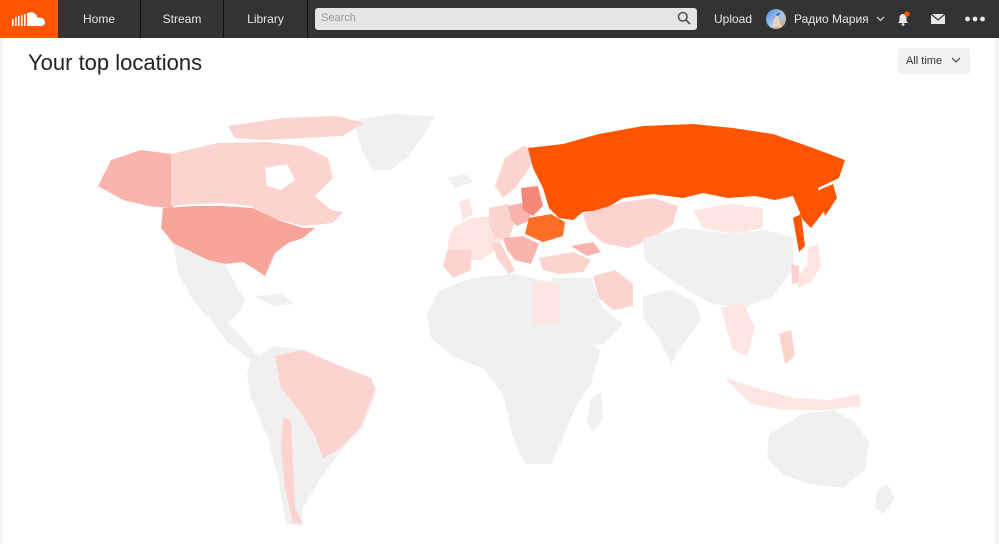 The image size is (999, 544). Describe the element at coordinates (795, 274) in the screenshot. I see `map-country-korea` at that location.